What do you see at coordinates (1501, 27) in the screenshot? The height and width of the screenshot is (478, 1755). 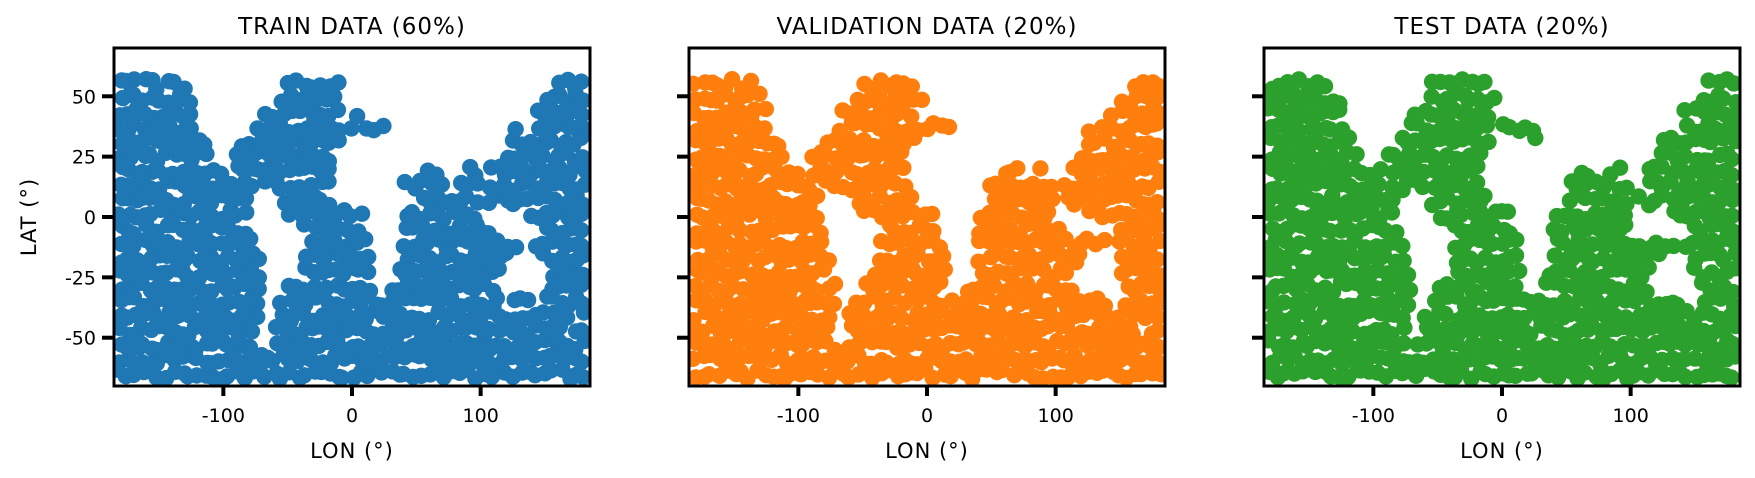 I see `chart-title: TEST DATA (20%)` at bounding box center [1501, 27].